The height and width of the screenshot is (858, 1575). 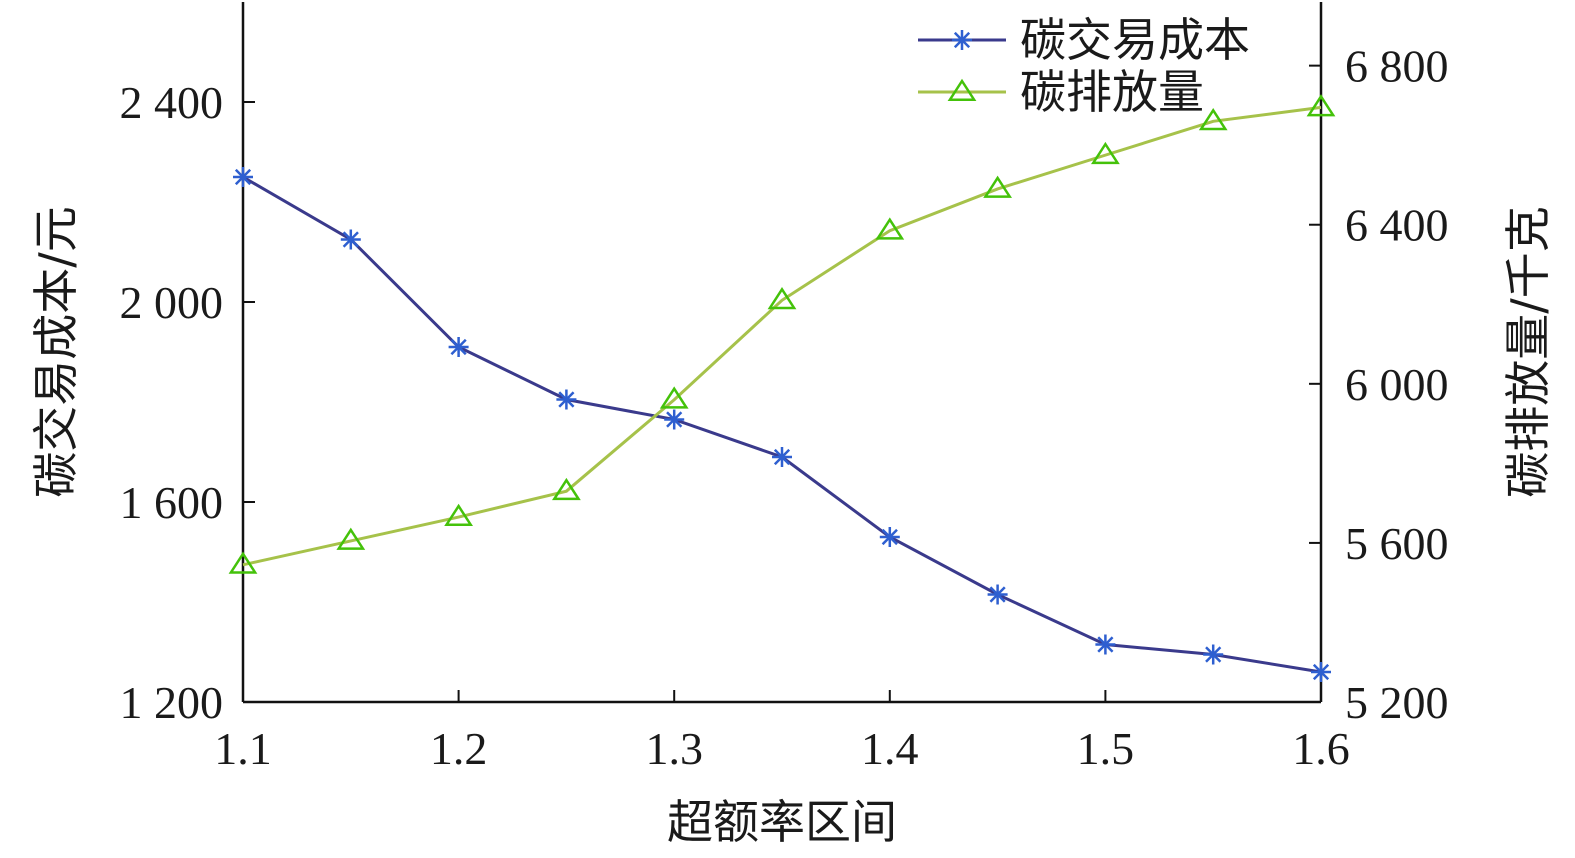 I want to click on left-y-tick-label: 2 000, so click(x=172, y=302).